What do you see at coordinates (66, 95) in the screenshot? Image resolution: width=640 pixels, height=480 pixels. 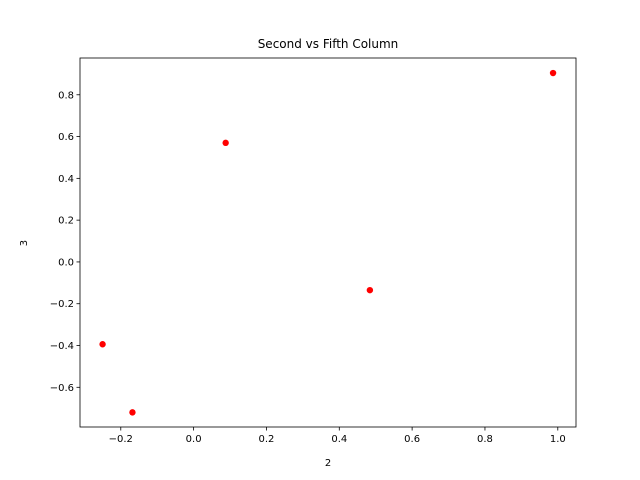 I see `y-tick-label: 0.8` at bounding box center [66, 95].